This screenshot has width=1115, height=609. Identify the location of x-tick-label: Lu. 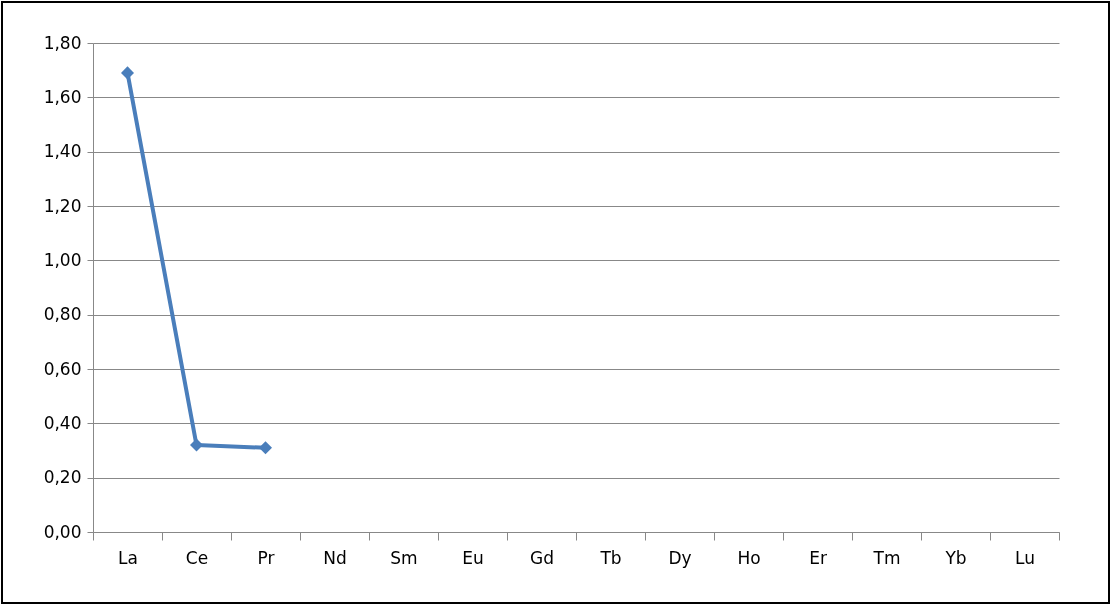
(1025, 557).